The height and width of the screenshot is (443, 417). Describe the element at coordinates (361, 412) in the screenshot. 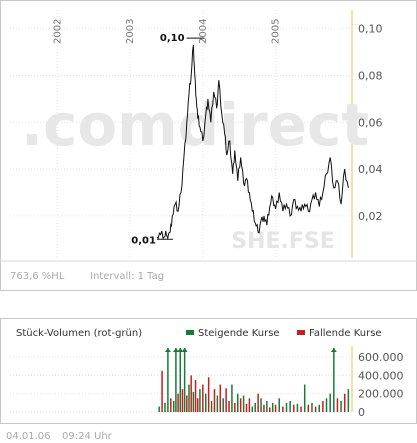

I see `volume-y-tick-label-0: 0` at that location.